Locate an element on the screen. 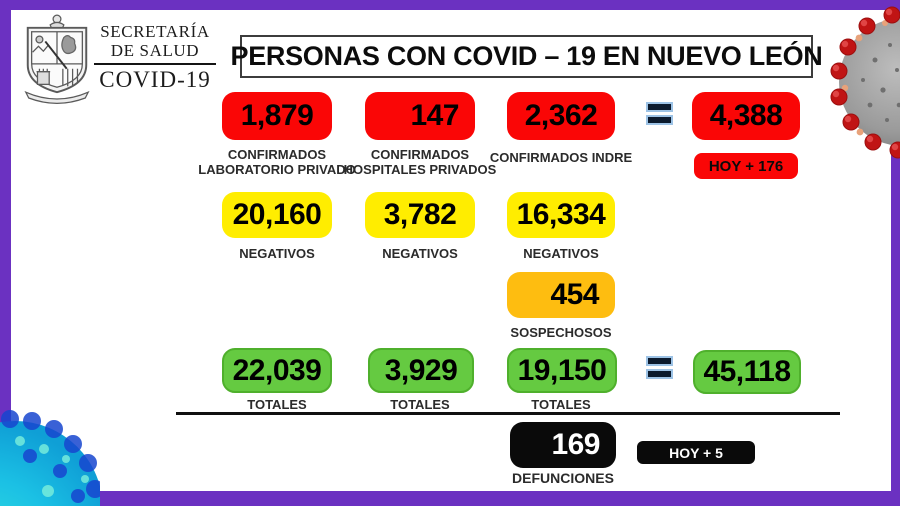 Image resolution: width=900 pixels, height=506 pixels. logo-divider is located at coordinates (155, 64).